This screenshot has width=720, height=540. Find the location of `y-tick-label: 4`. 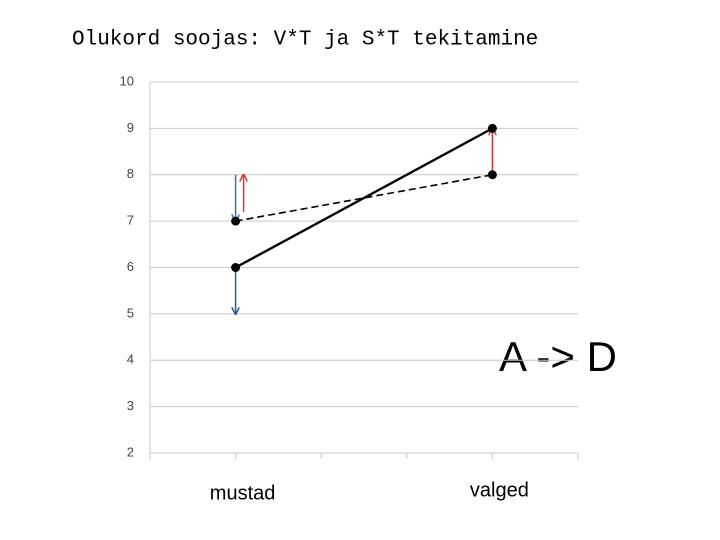

y-tick-label: 4 is located at coordinates (130, 359).